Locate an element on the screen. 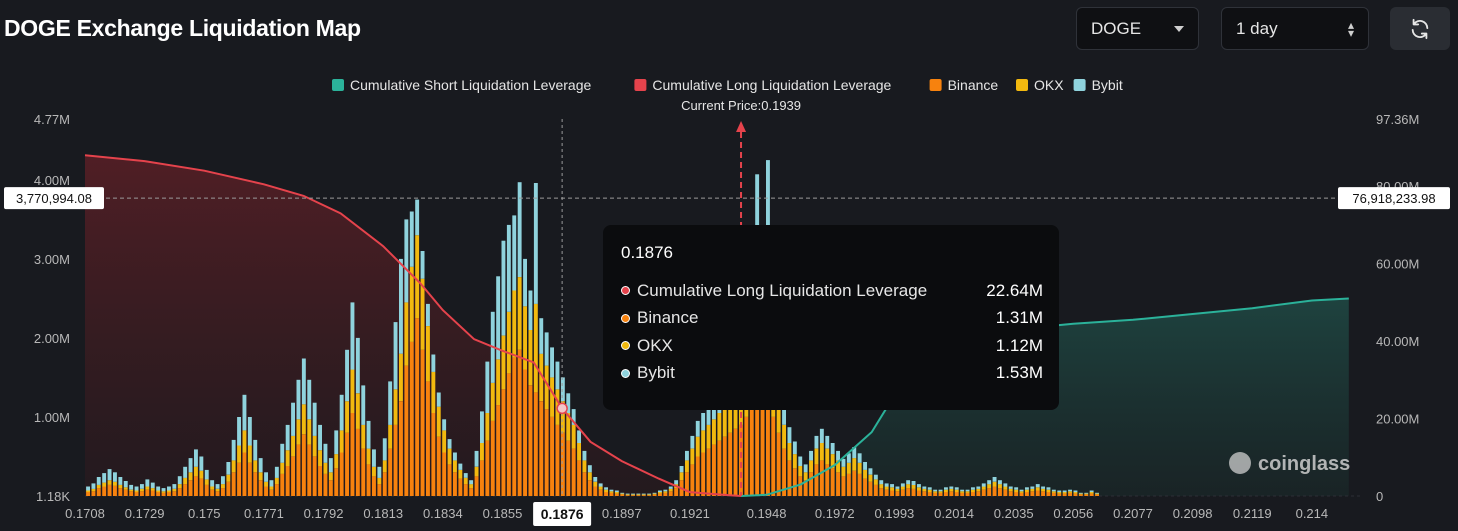 Image resolution: width=1458 pixels, height=531 pixels. legend-swatch is located at coordinates (1079, 85).